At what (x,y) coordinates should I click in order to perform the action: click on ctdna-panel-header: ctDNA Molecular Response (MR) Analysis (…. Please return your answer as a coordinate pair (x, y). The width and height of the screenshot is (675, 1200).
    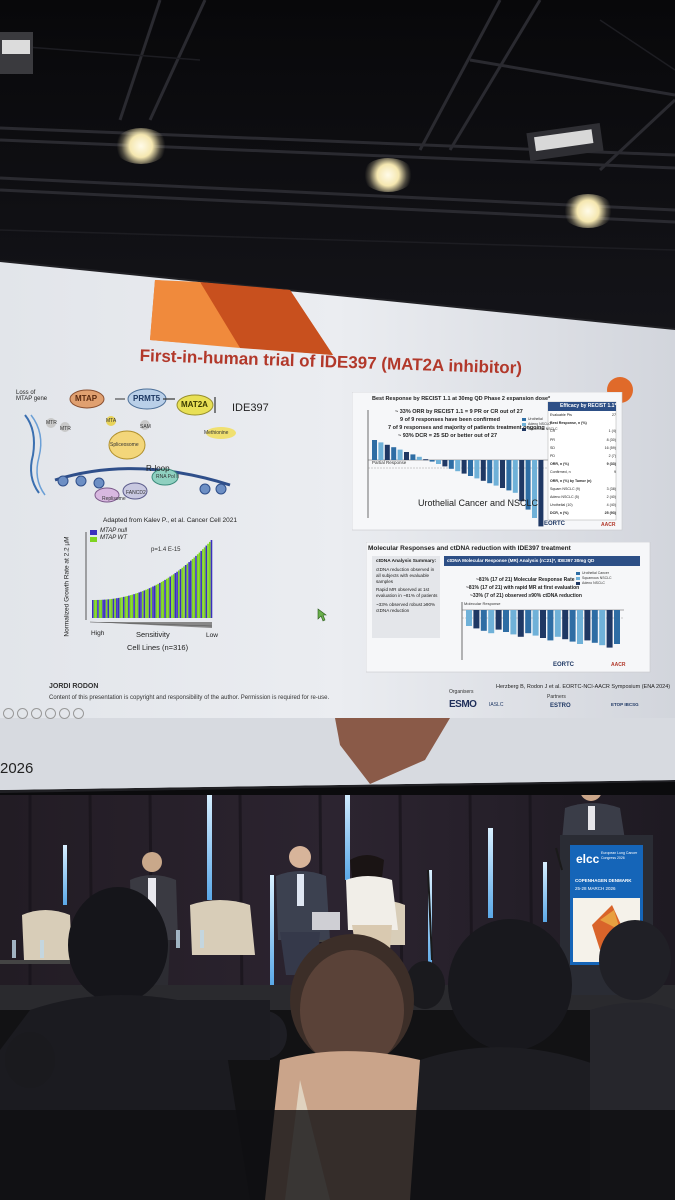
    Looking at the image, I should click on (521, 560).